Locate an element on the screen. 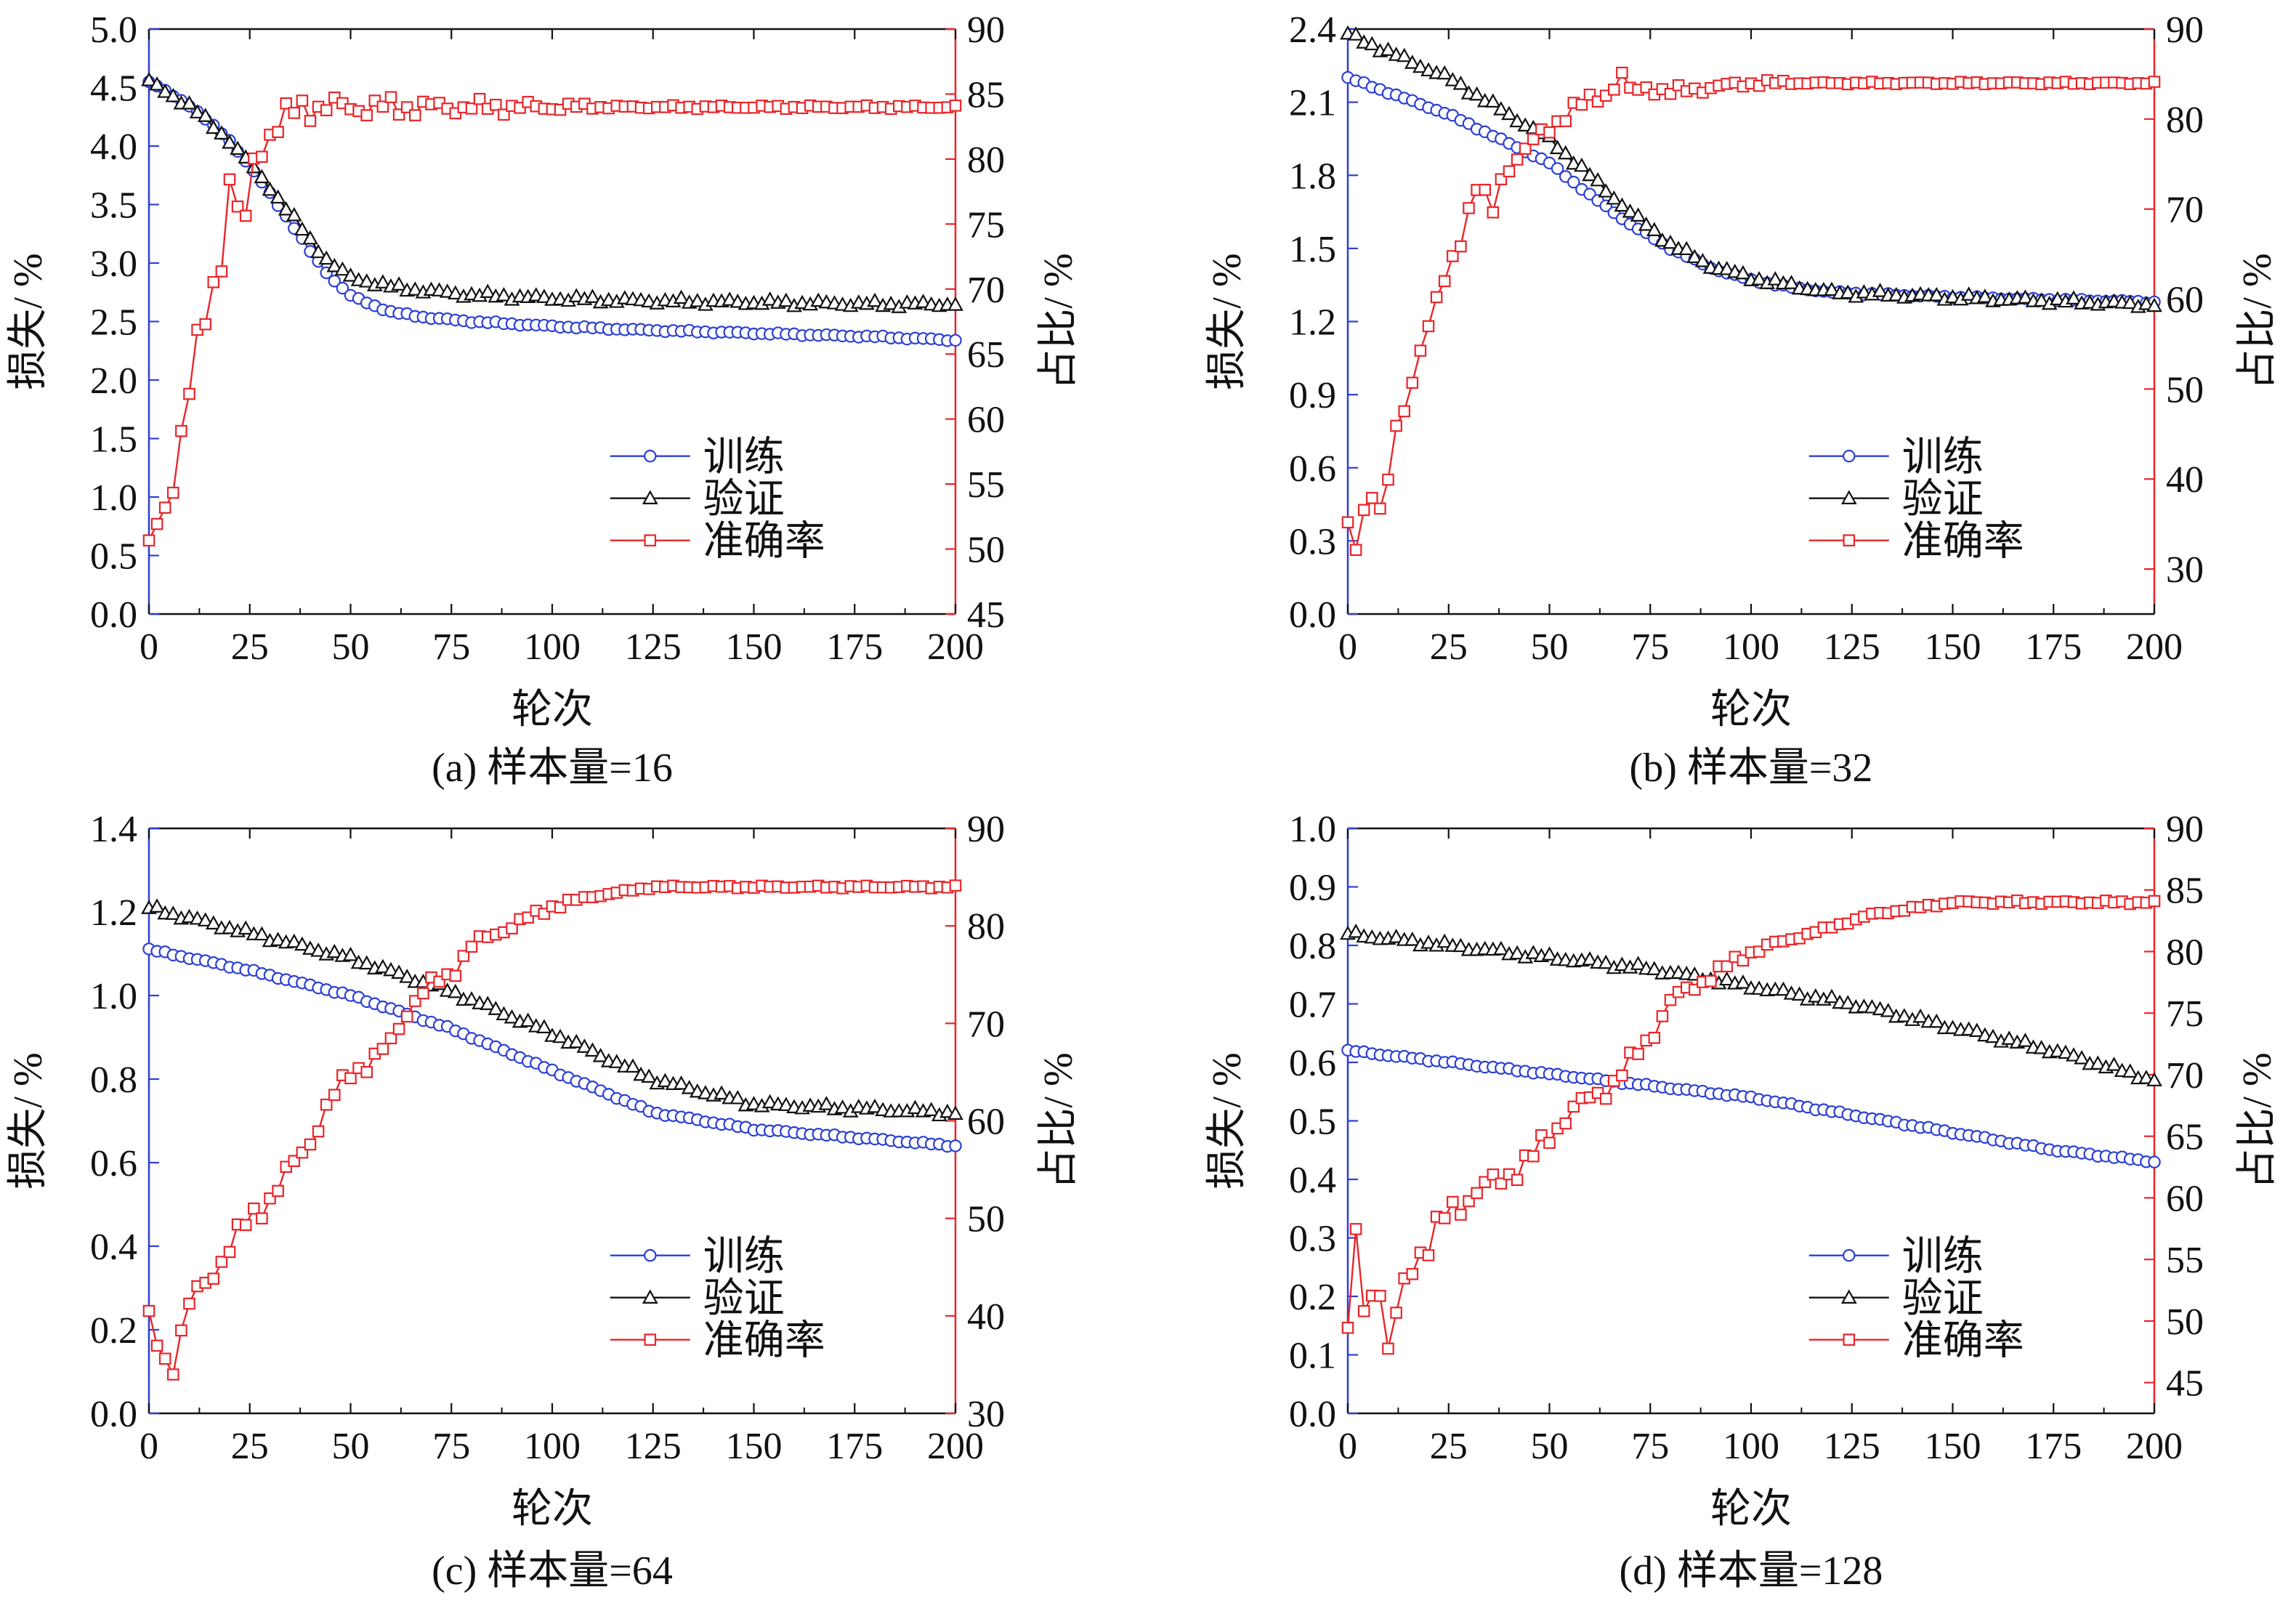 The width and height of the screenshot is (2296, 1611). data-point-train is located at coordinates (955, 1145).